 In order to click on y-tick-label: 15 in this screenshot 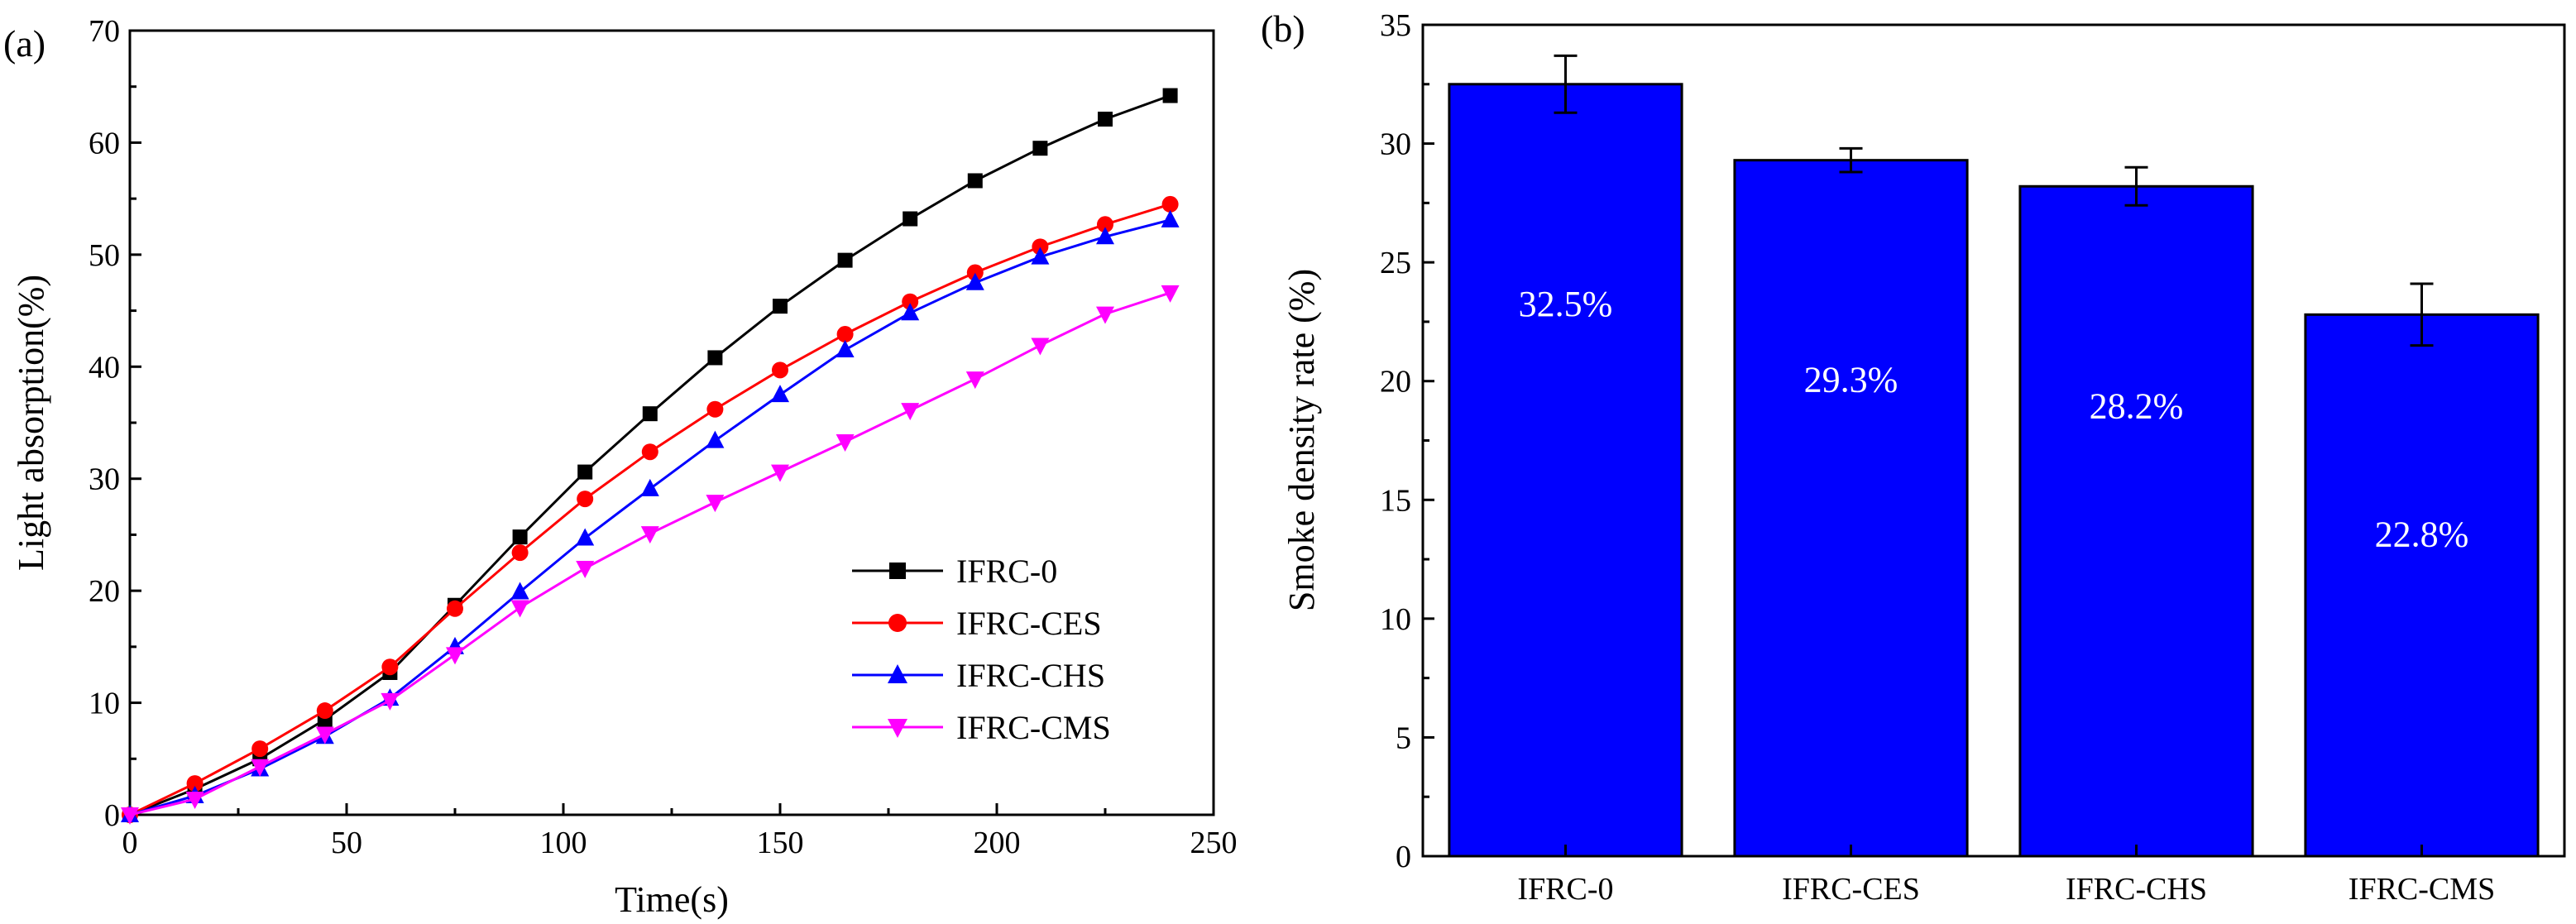, I will do `click(1395, 500)`.